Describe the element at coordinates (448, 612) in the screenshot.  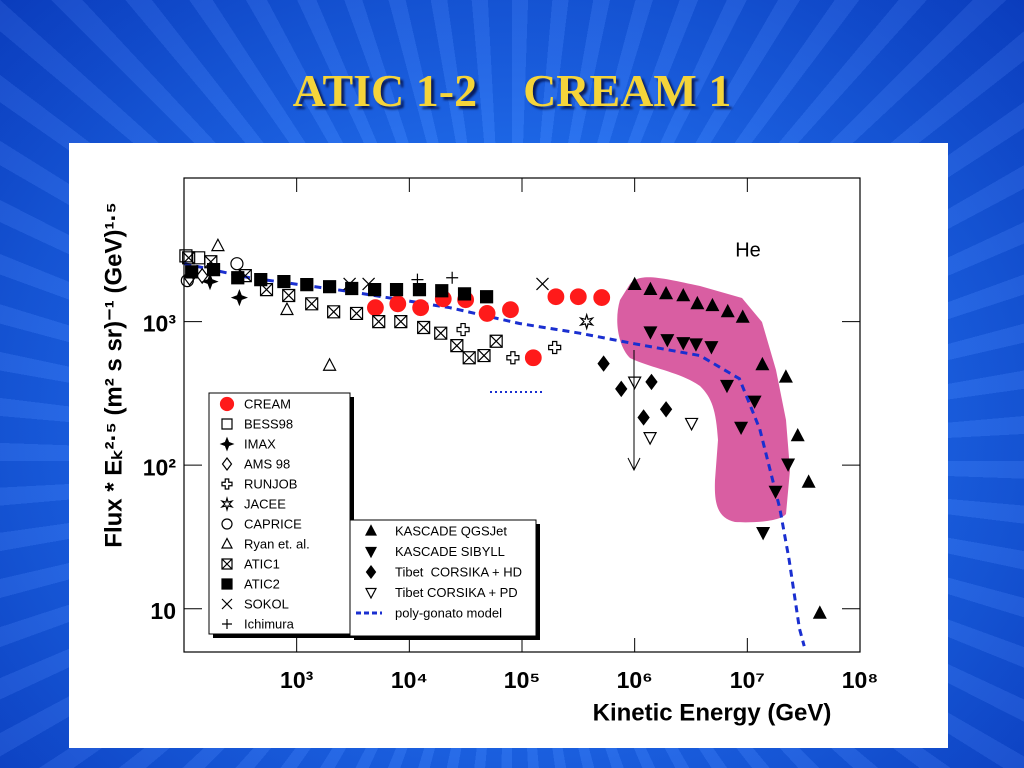
I see `legend-label: poly-gonato model` at that location.